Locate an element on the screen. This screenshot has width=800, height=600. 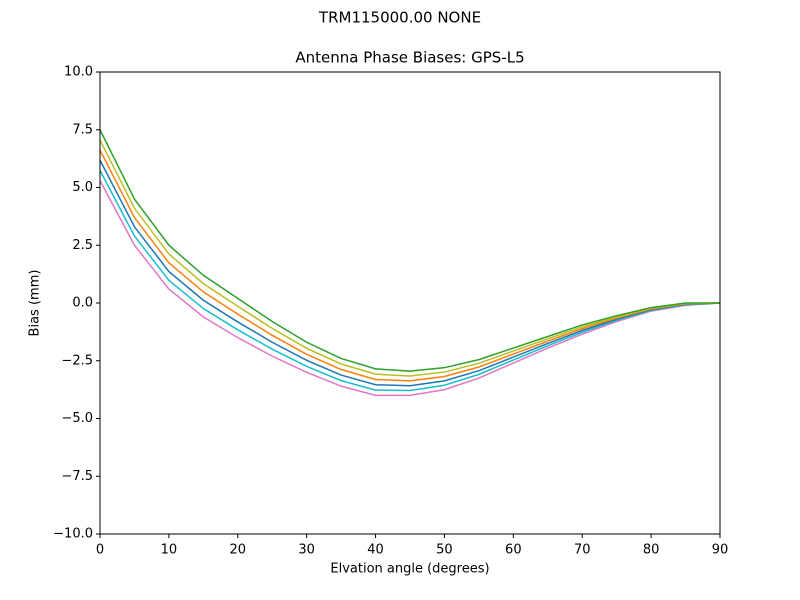
x-tick-label: 80 is located at coordinates (651, 550).